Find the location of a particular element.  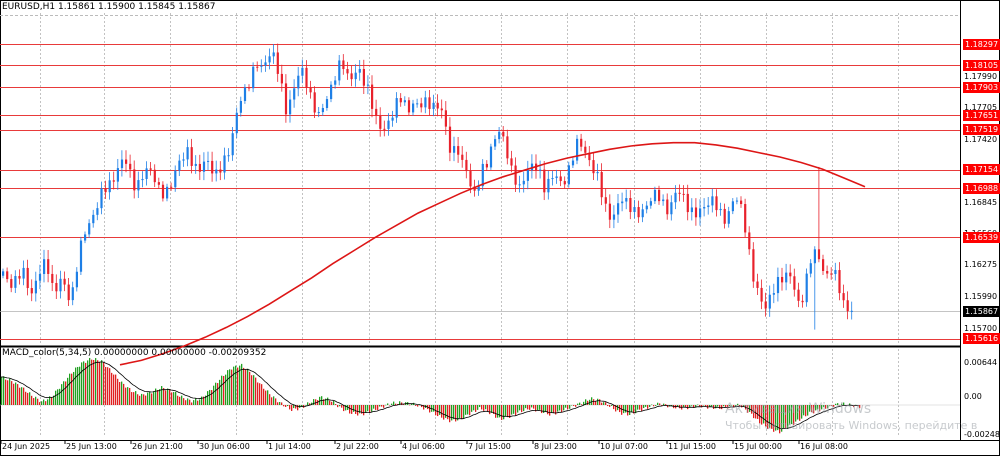

time-axis-label: 16 Jul 08:00 is located at coordinates (824, 446).